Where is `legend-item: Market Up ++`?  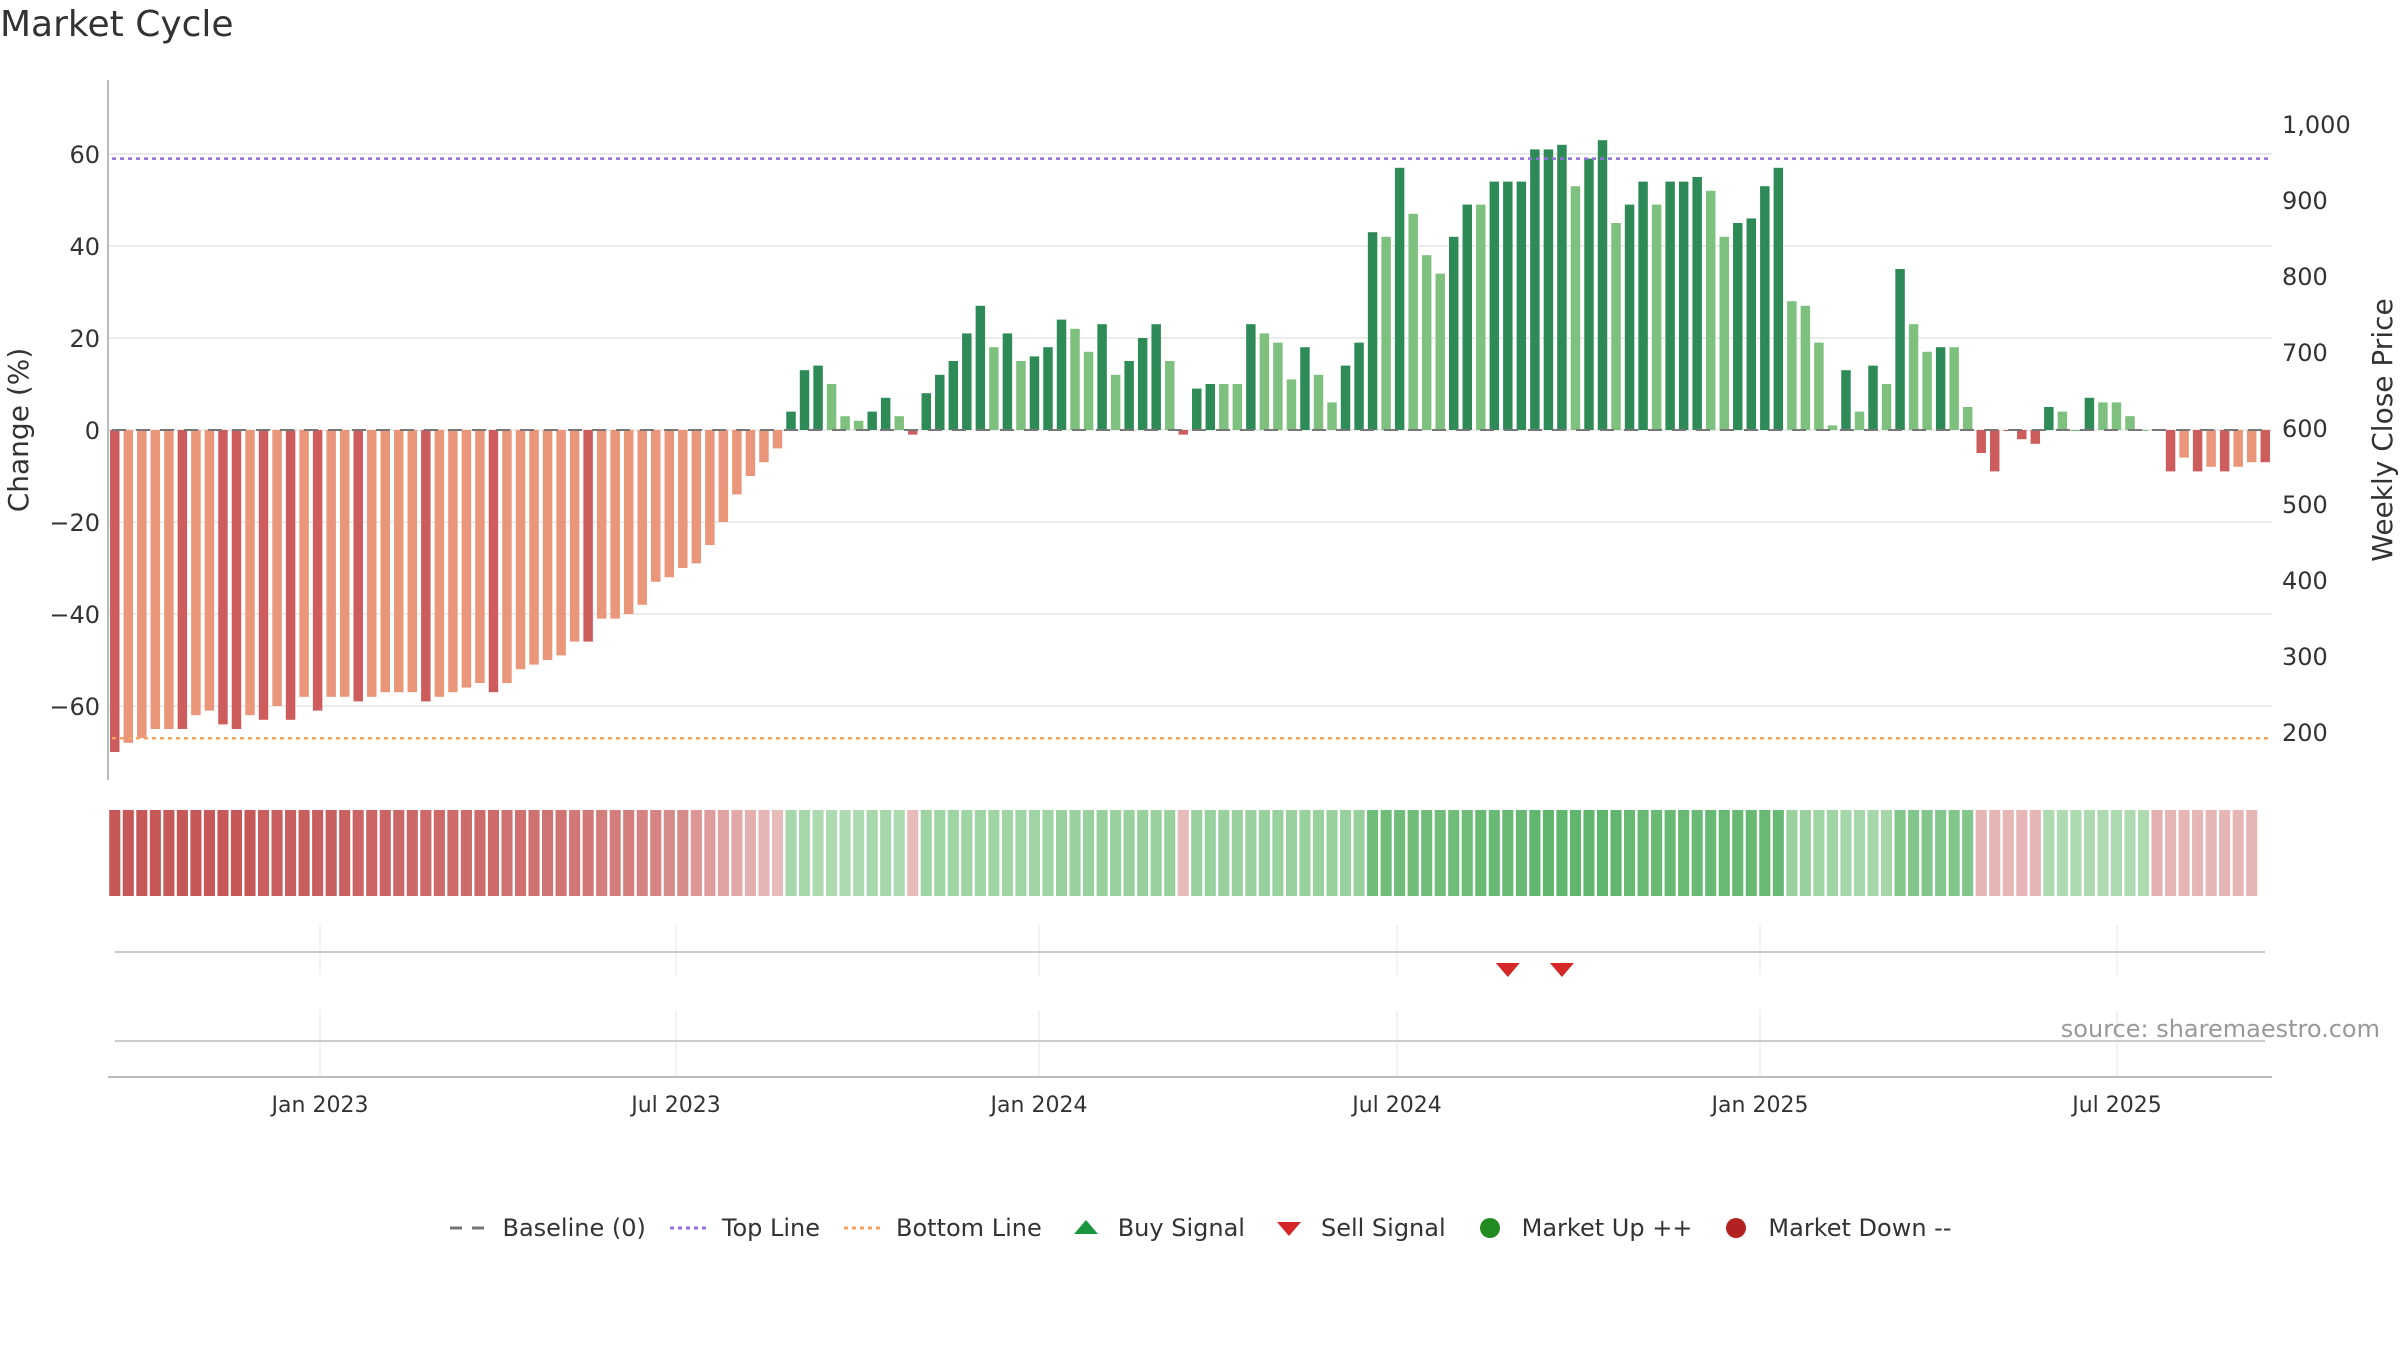 legend-item: Market Up ++ is located at coordinates (1580, 1228).